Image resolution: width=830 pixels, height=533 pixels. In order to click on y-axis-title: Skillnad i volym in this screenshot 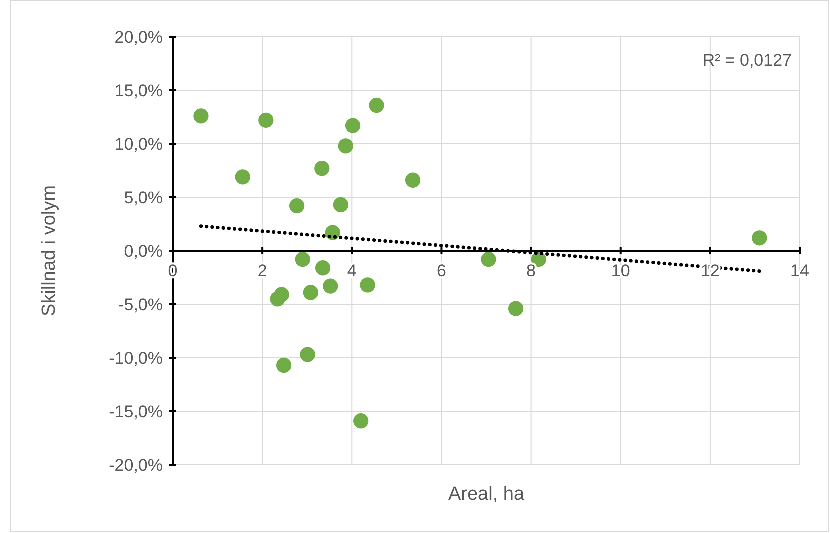, I will do `click(49, 251)`.